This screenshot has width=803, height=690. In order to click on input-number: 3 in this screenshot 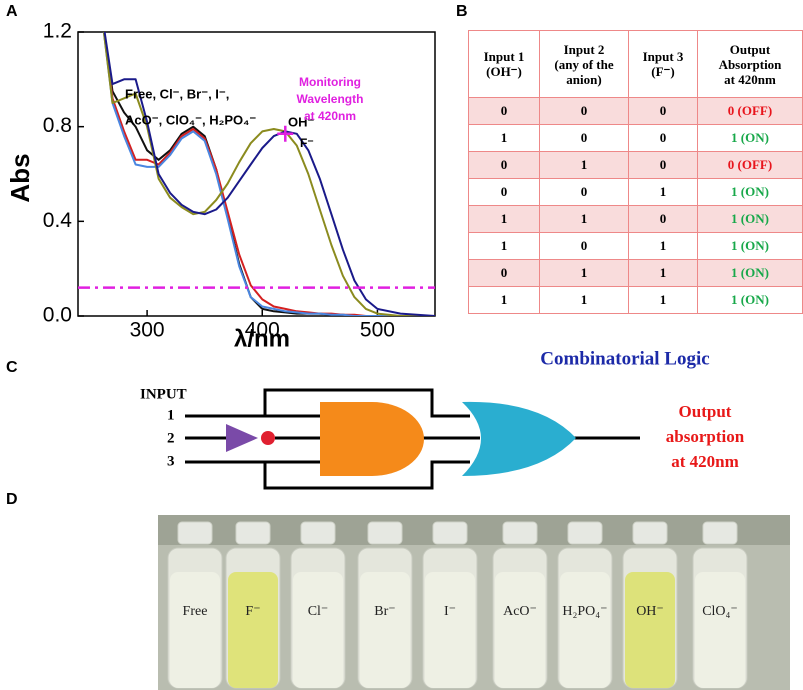, I will do `click(171, 461)`.